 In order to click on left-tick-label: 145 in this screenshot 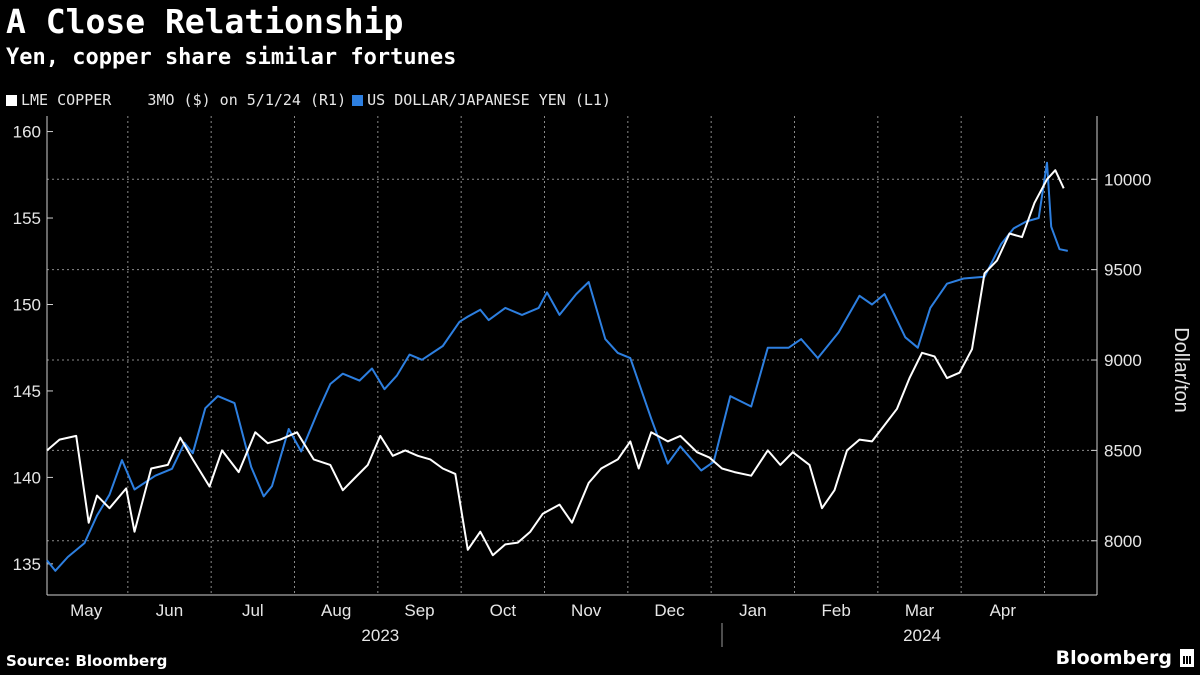, I will do `click(27, 391)`.